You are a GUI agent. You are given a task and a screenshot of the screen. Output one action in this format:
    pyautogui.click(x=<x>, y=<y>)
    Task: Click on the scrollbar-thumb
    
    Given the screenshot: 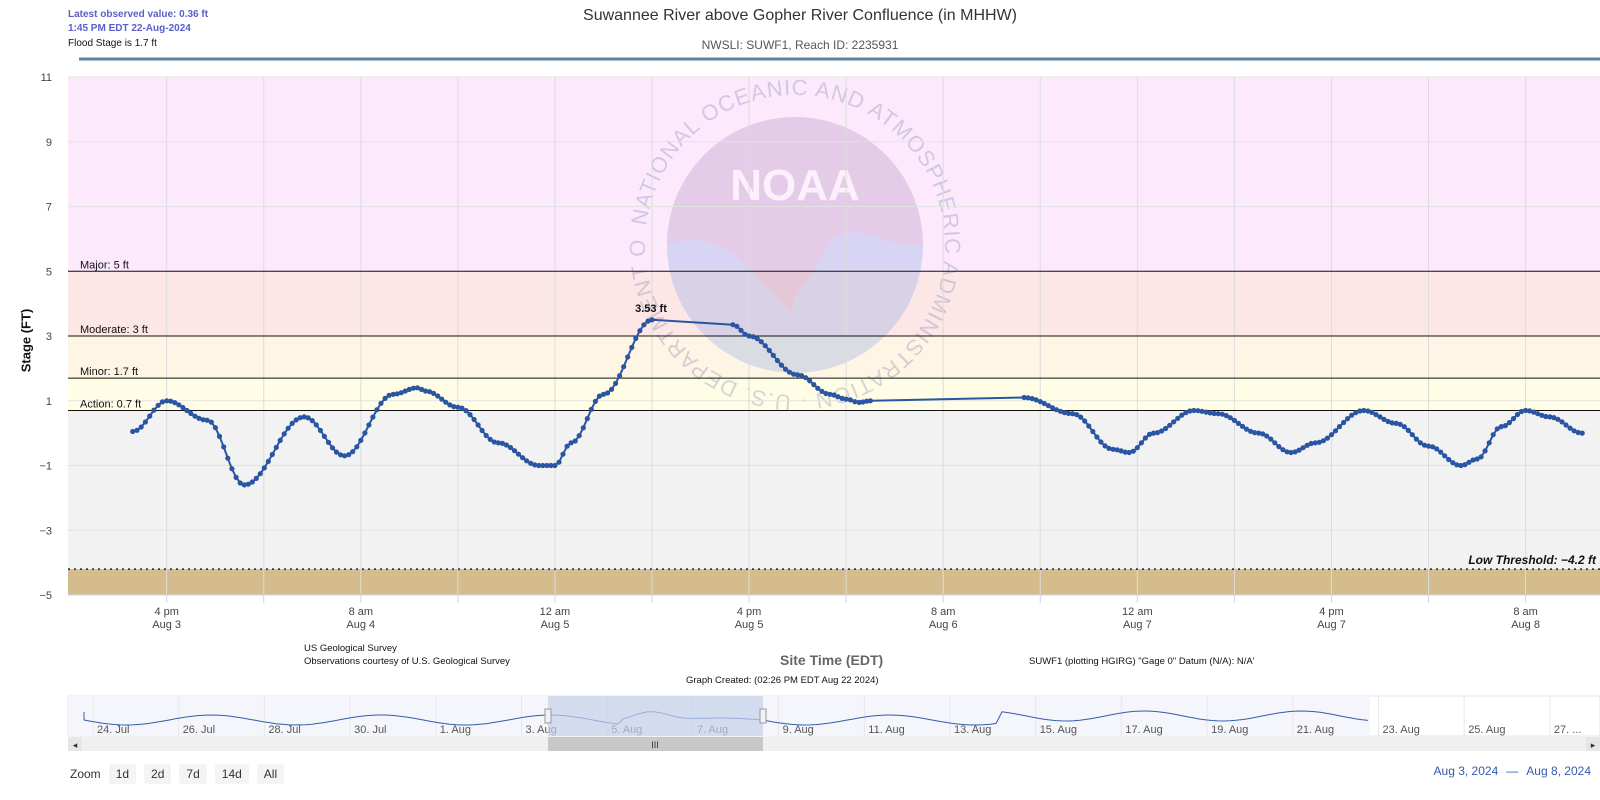 What is the action you would take?
    pyautogui.click(x=655, y=744)
    